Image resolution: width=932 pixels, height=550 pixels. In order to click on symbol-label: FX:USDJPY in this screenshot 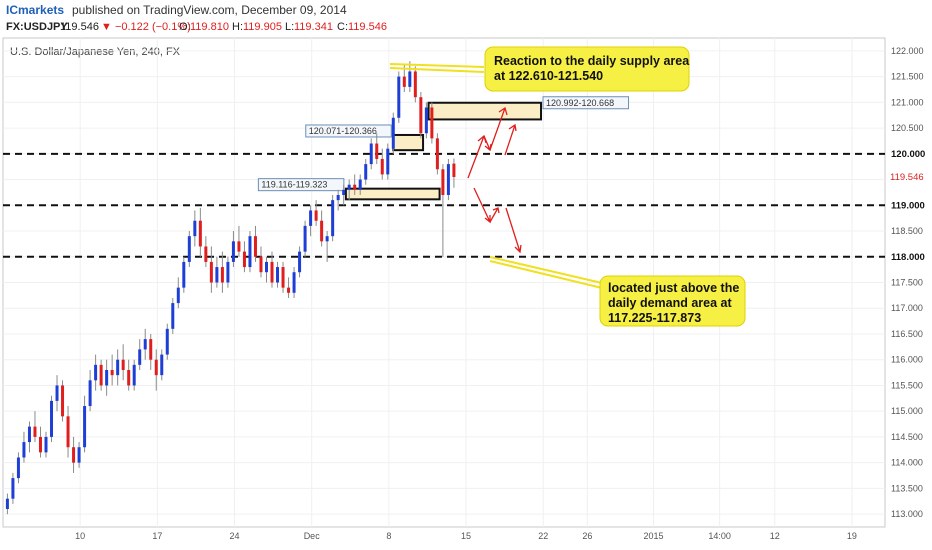, I will do `click(37, 27)`.